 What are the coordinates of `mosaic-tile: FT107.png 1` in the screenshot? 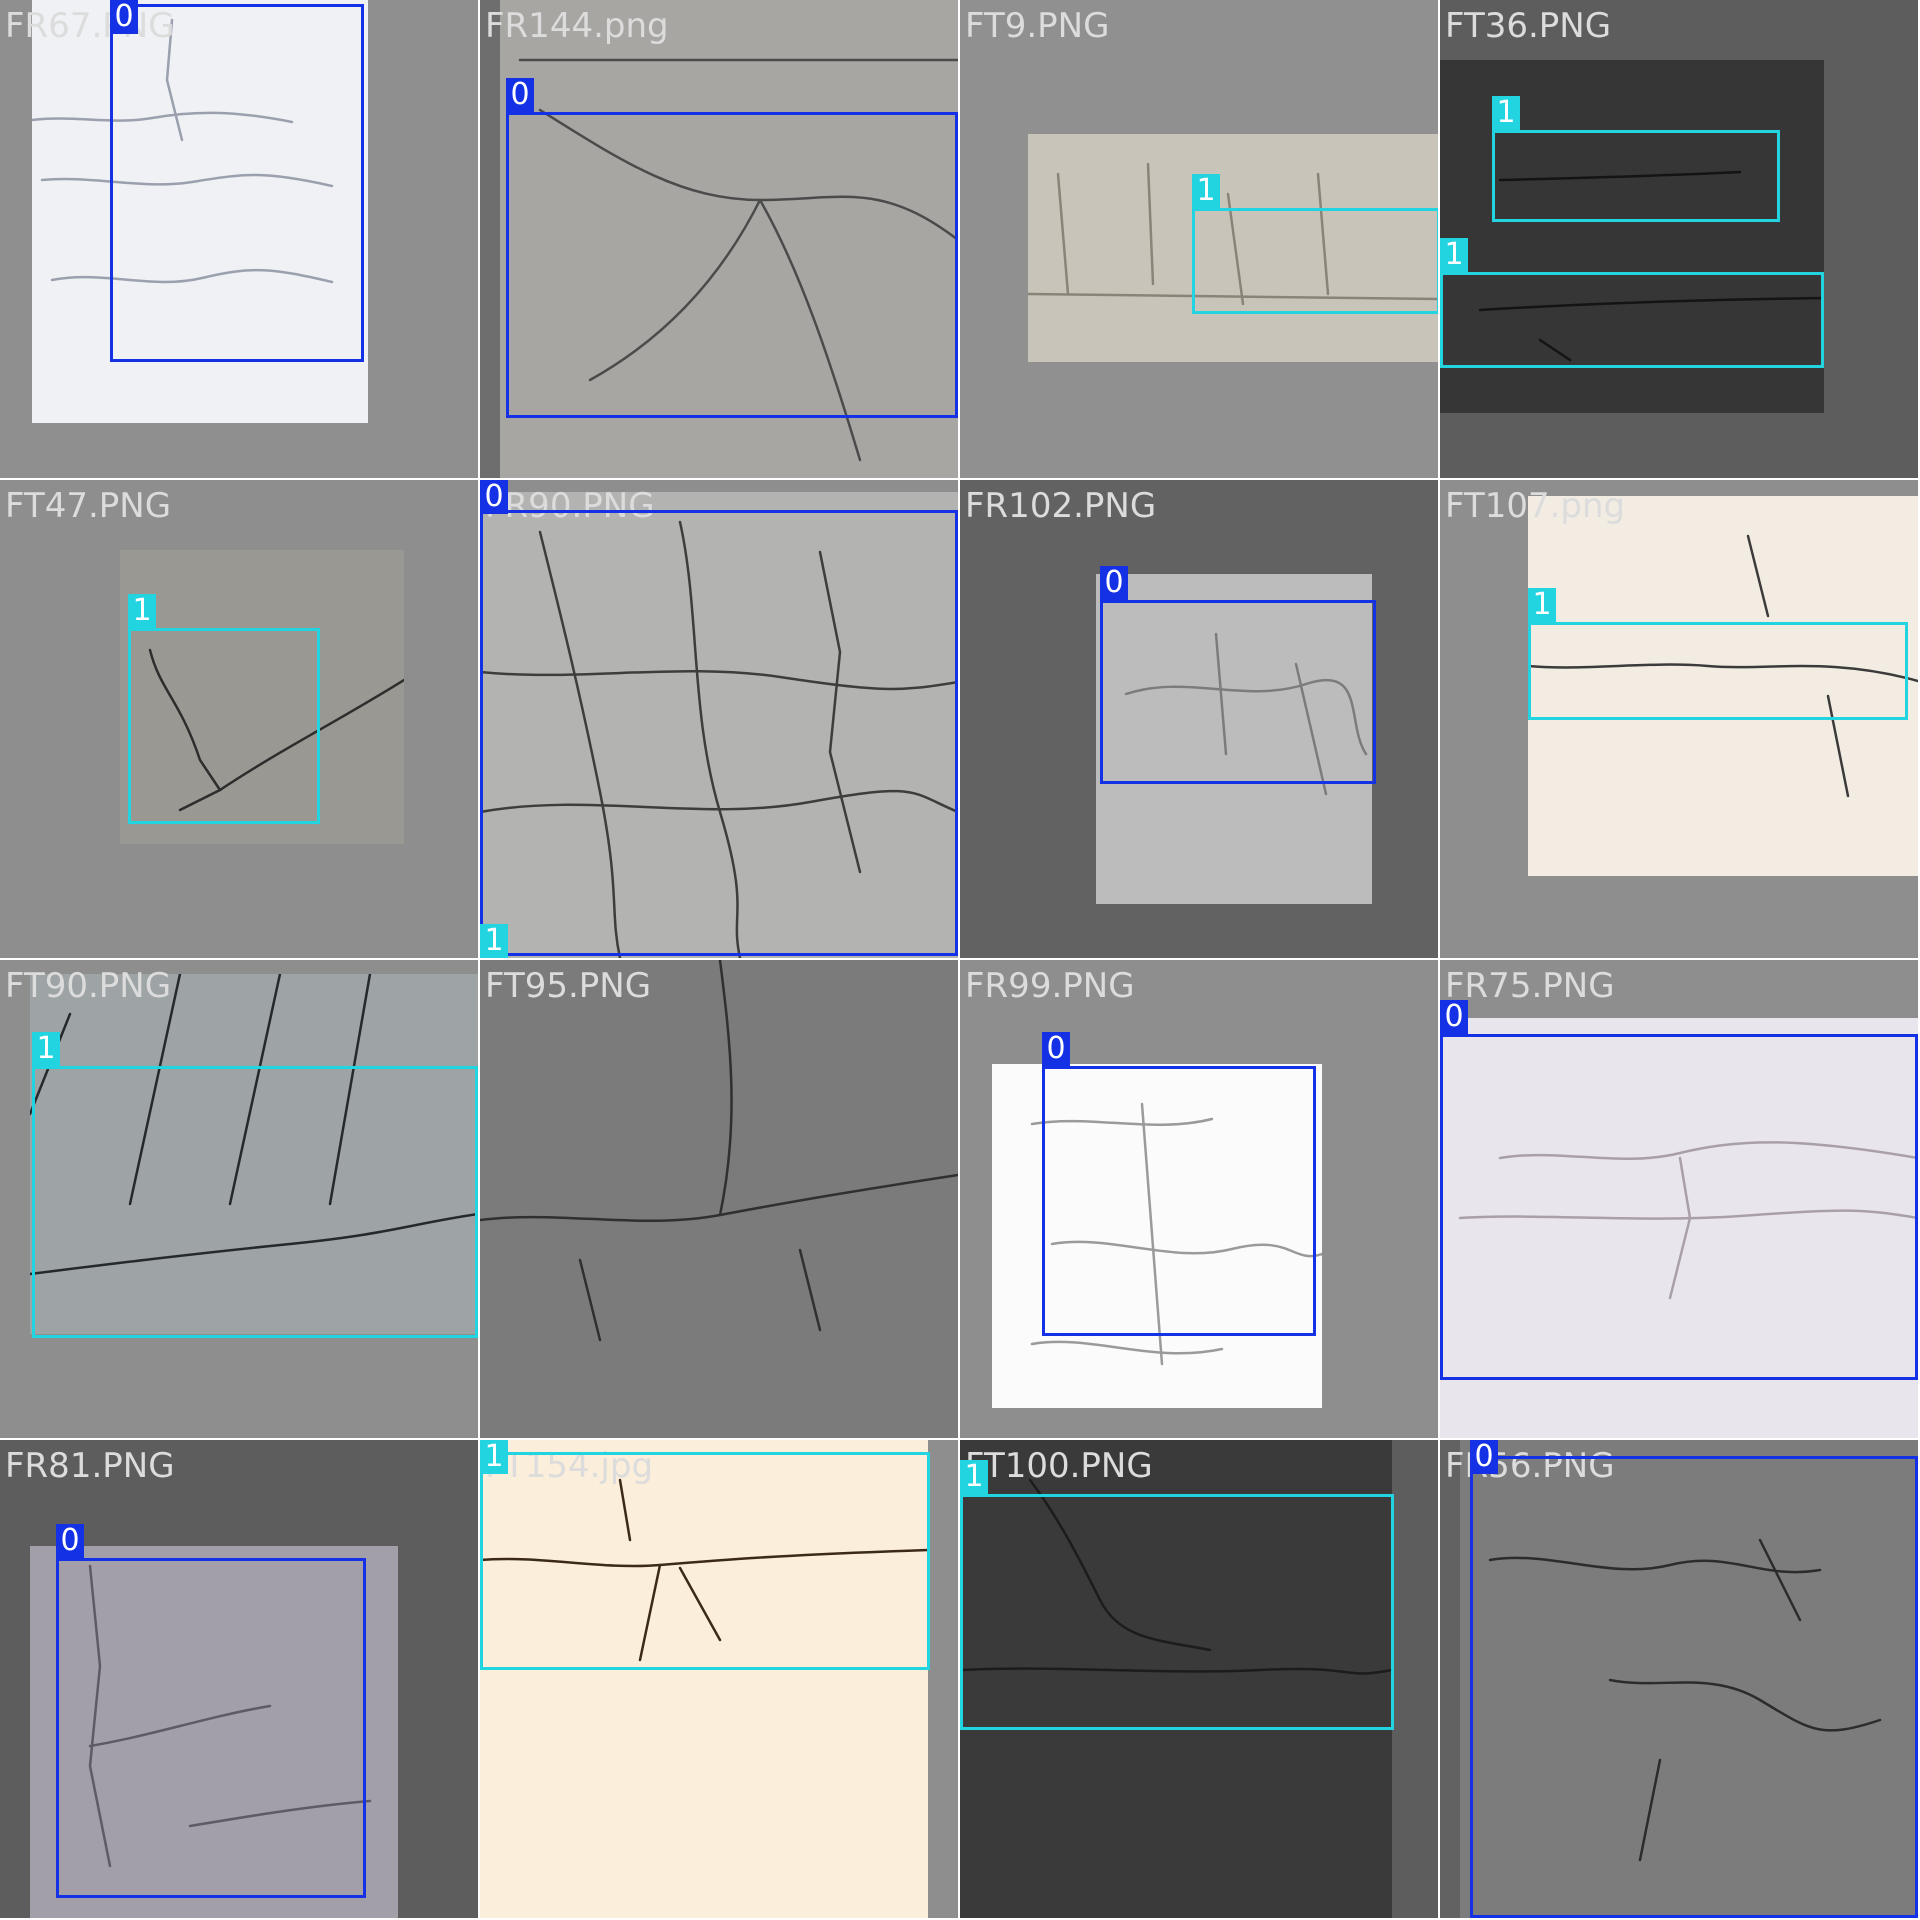 It's located at (1679, 719).